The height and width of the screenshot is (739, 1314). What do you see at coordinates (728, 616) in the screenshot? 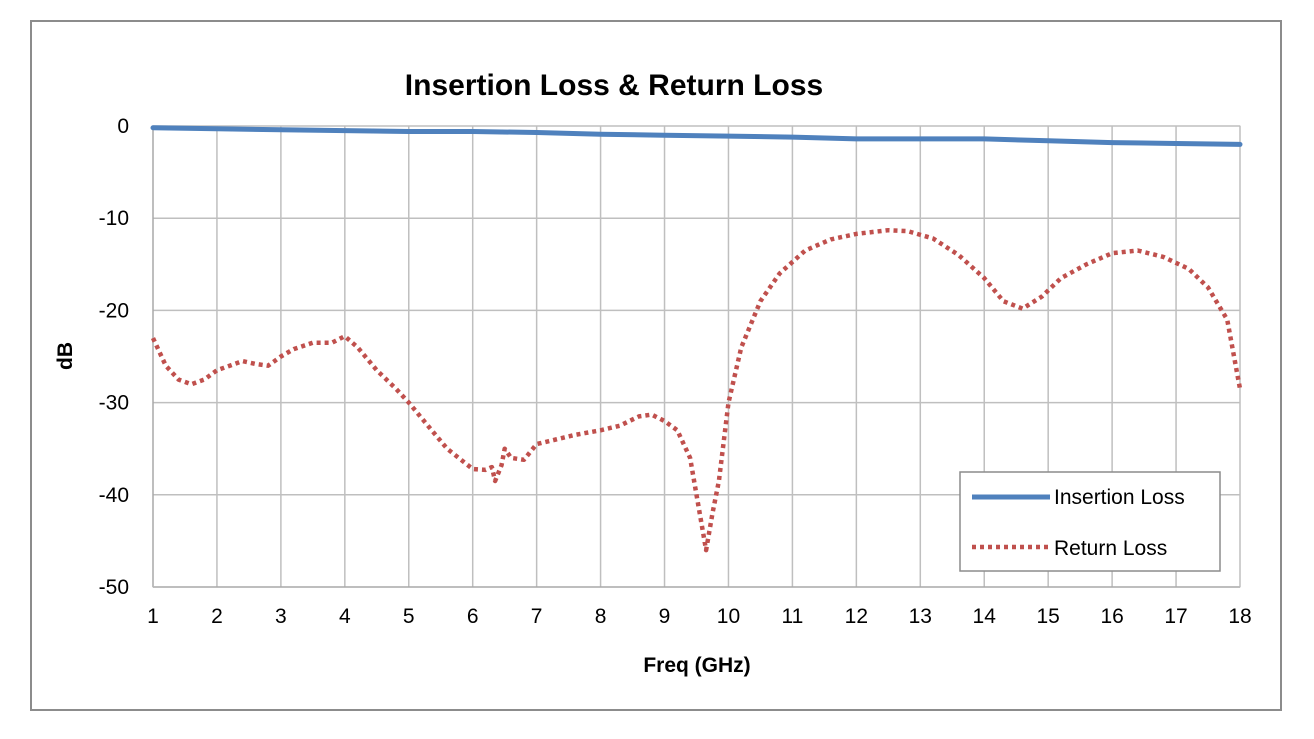
I see `x-tick-label: 10` at bounding box center [728, 616].